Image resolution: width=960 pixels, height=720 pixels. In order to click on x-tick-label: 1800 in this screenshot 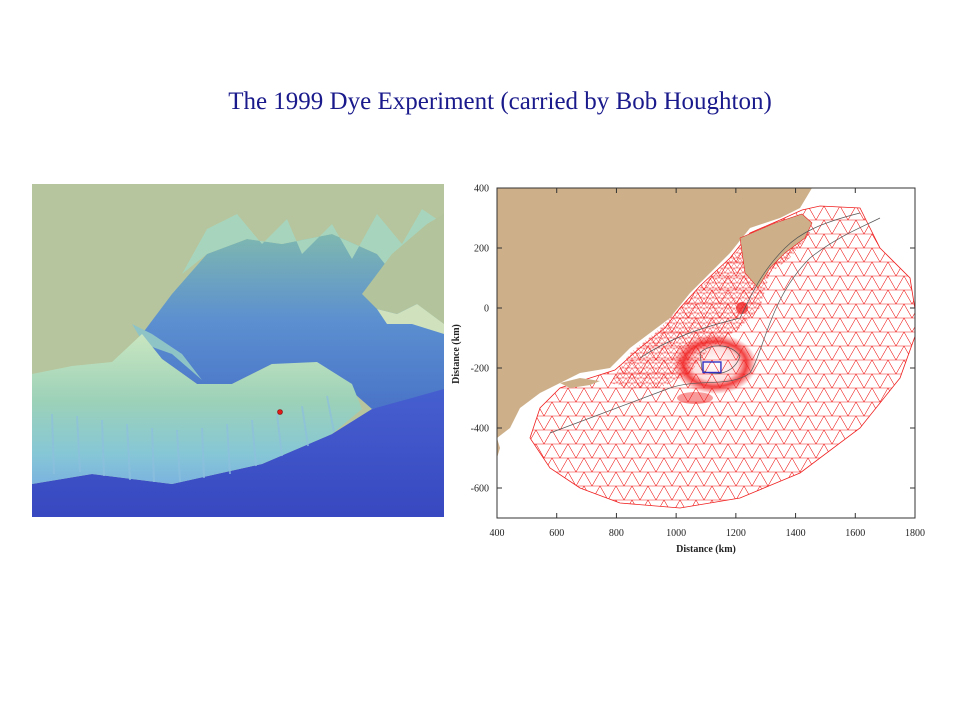, I will do `click(915, 533)`.